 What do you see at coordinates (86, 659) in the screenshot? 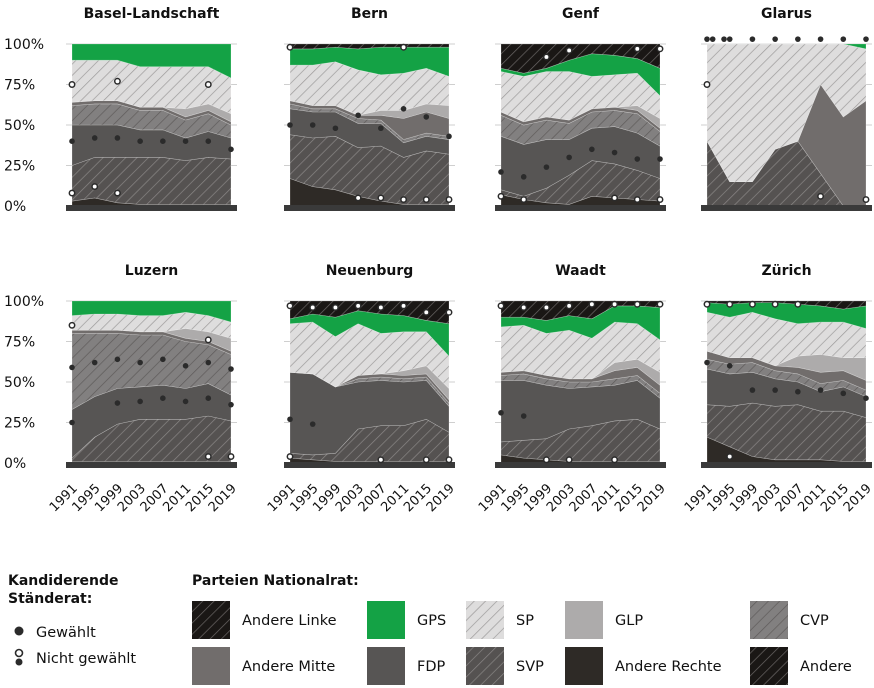
I see `not-elected-label: Nicht gewählt` at bounding box center [86, 659].